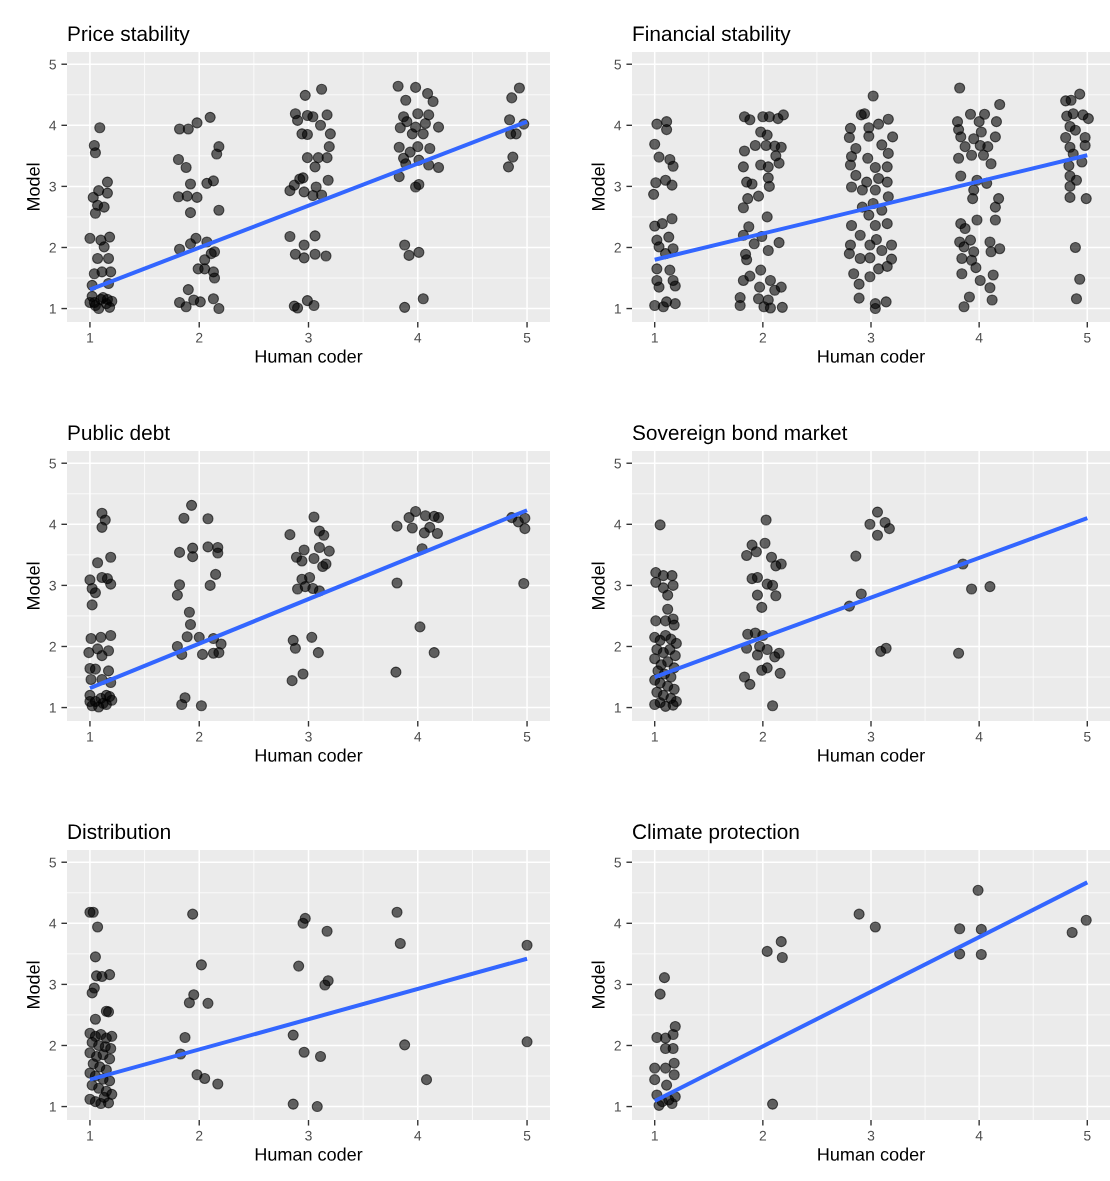  I want to click on chart-title: Distribution, so click(119, 831).